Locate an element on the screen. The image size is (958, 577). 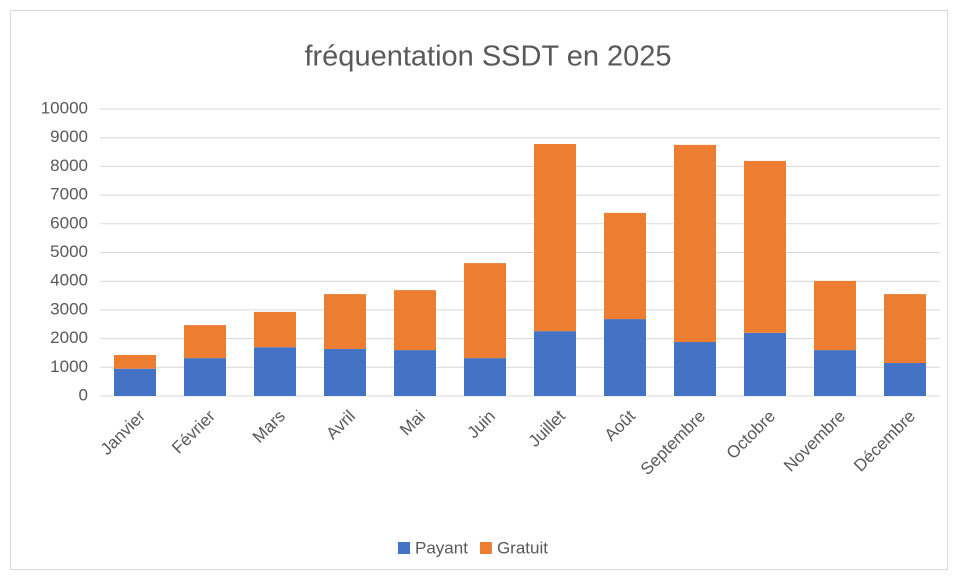
y-tick-label: 9000 is located at coordinates (69, 136).